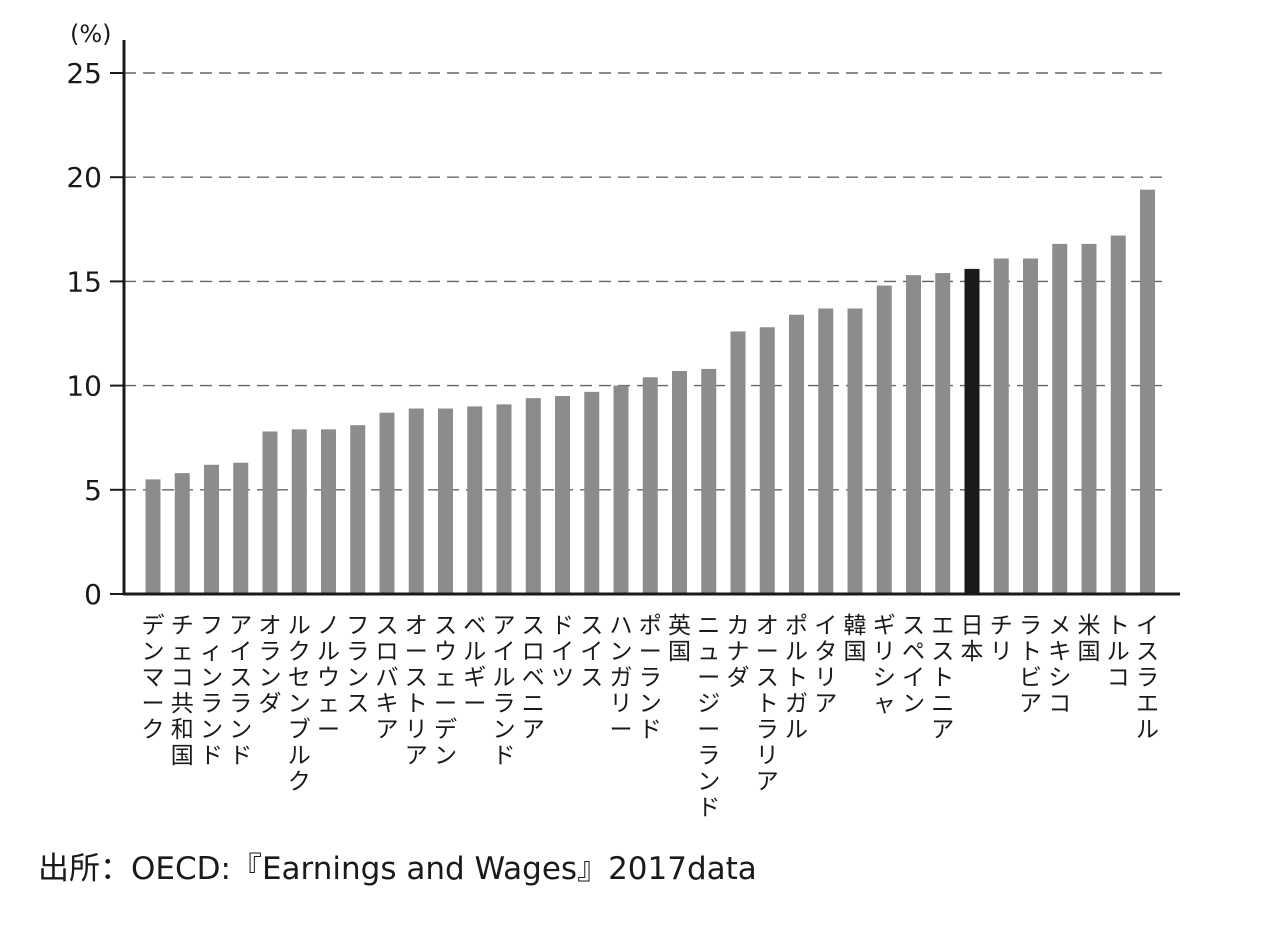  What do you see at coordinates (240, 691) in the screenshot?
I see `x-category-label: アイスランド` at bounding box center [240, 691].